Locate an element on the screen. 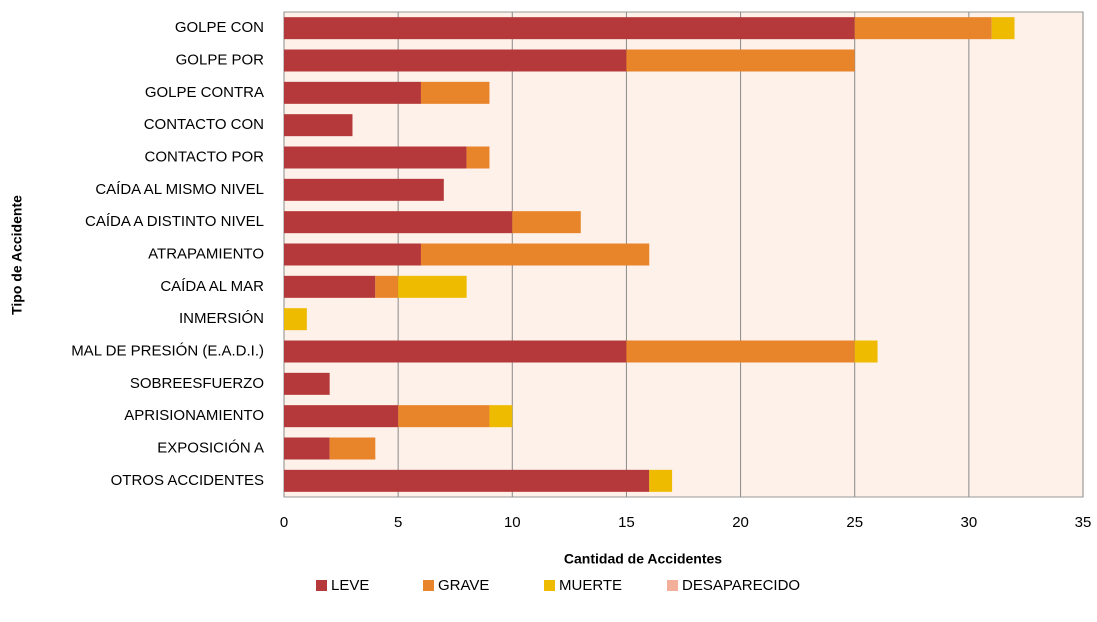 Image resolution: width=1097 pixels, height=622 pixels. x-tick-label: 35 is located at coordinates (1083, 522).